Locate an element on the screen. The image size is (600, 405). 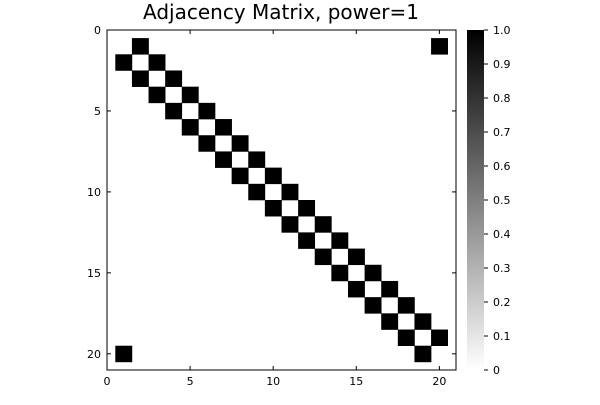
y-tick-label: 20 is located at coordinates (94, 354).